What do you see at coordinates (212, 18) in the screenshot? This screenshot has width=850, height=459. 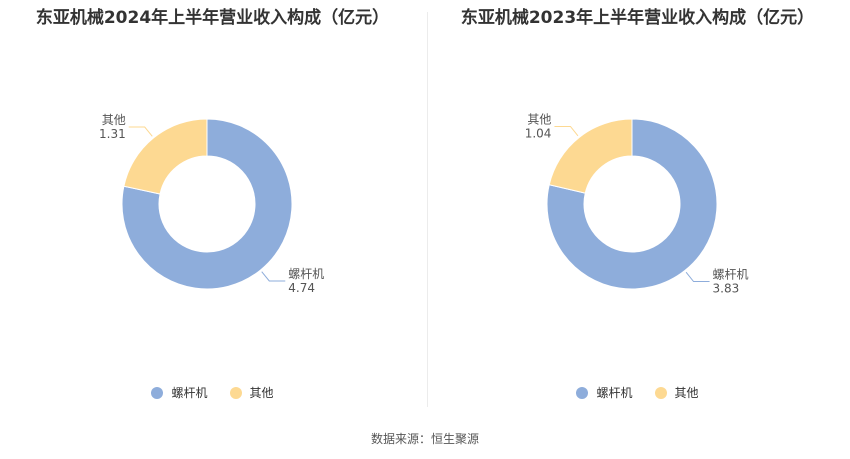 I see `chart-title-2024: 东亚机械2024年上半年营业收入构成（亿元）` at bounding box center [212, 18].